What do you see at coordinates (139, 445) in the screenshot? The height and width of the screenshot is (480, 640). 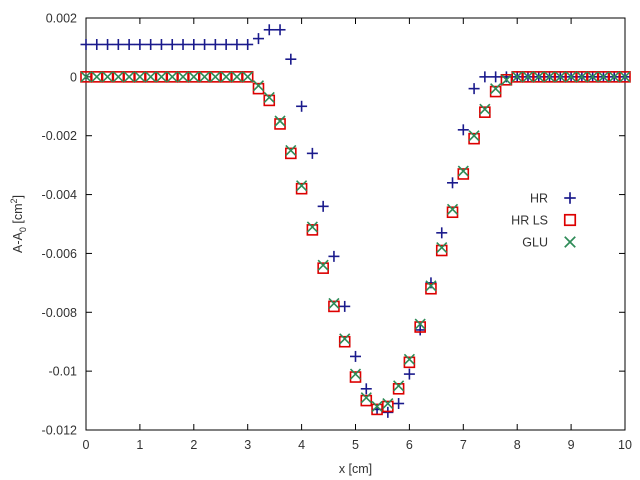 I see `x-tick-label: 1` at bounding box center [139, 445].